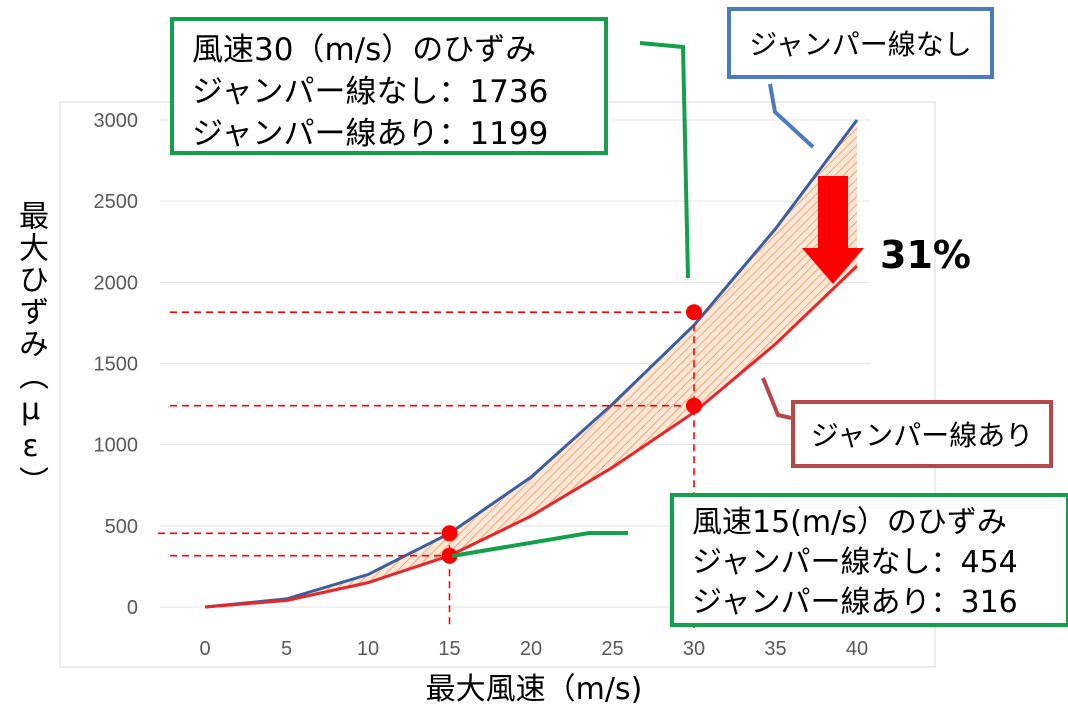  I want to click on connector-wind15, so click(539, 544).